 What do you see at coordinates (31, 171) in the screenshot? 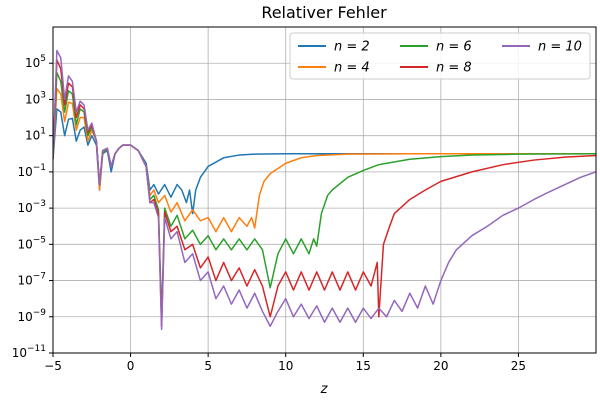
I see `y-tick-label: 10⁻¹` at bounding box center [31, 171].